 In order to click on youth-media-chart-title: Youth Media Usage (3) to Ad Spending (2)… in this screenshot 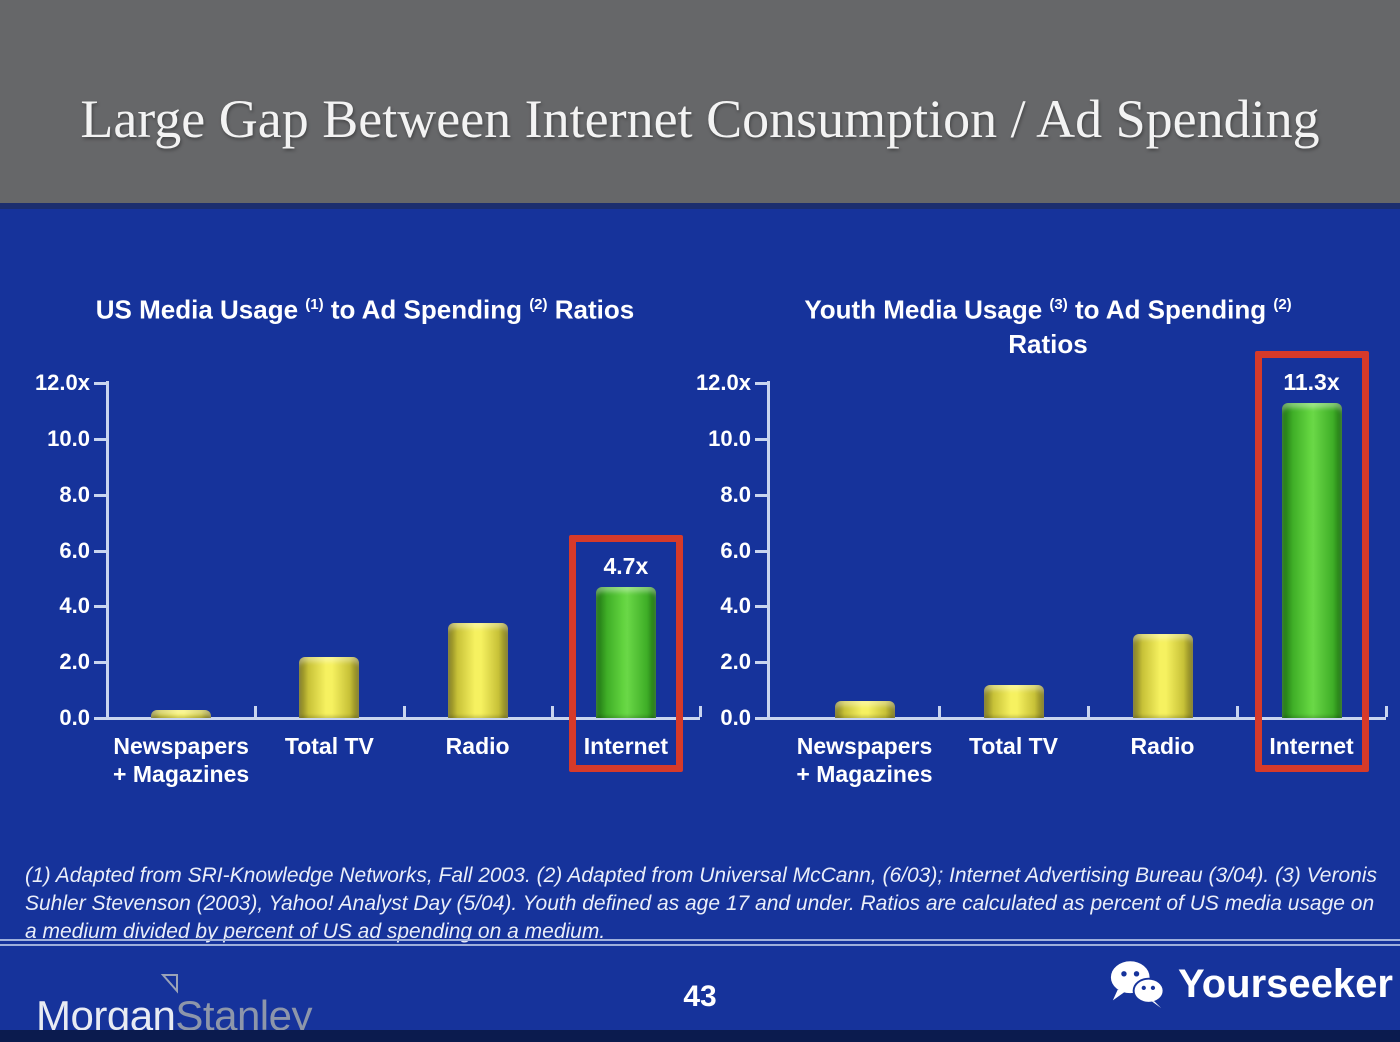, I will do `click(1048, 326)`.